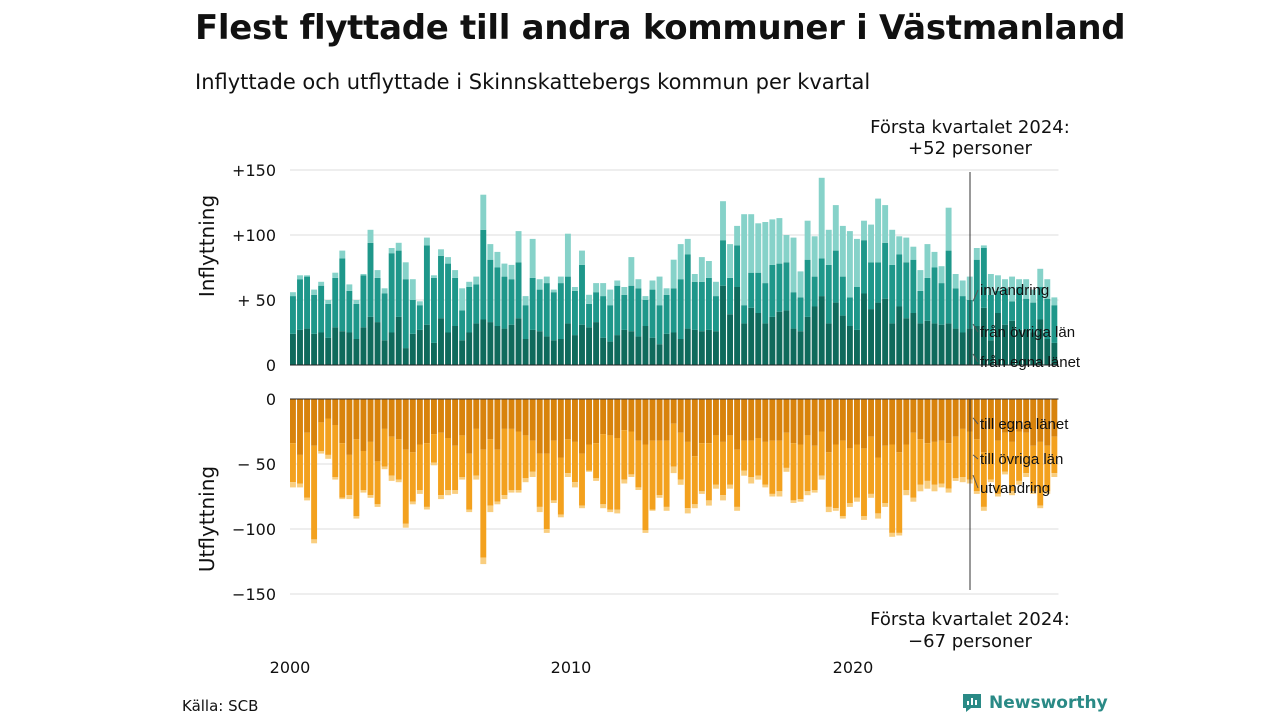  Describe the element at coordinates (970, 641) in the screenshot. I see `outflow-annotation-line2: −67 personer` at that location.